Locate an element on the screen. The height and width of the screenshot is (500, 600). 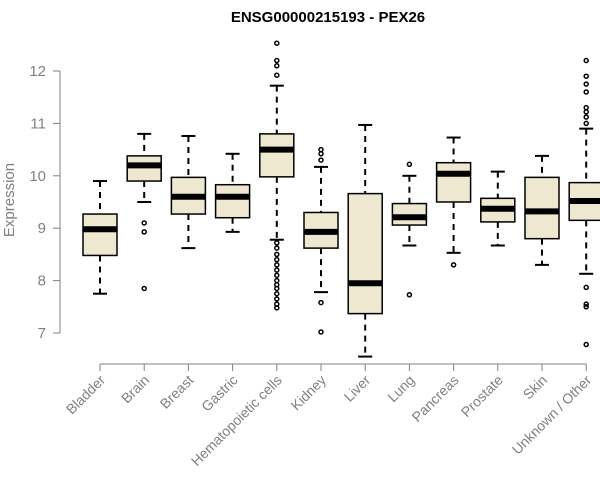
box-unknown-other is located at coordinates (584, 202).